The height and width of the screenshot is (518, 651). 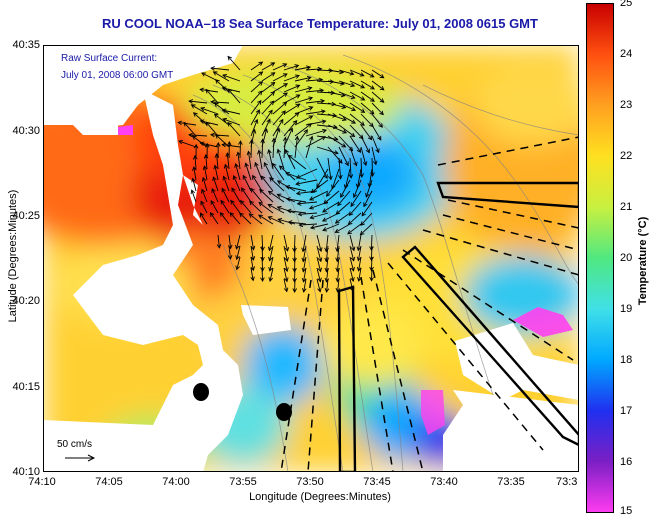 What do you see at coordinates (117, 75) in the screenshot?
I see `legend-line2: July 01, 2008 06:00 GMT` at bounding box center [117, 75].